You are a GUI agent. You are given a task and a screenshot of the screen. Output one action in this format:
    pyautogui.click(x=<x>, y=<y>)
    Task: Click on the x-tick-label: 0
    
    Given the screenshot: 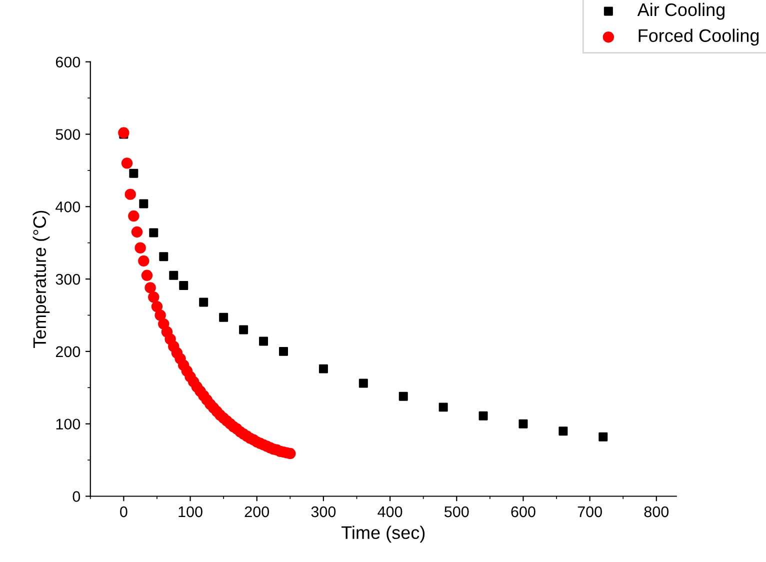 What is the action you would take?
    pyautogui.click(x=124, y=512)
    